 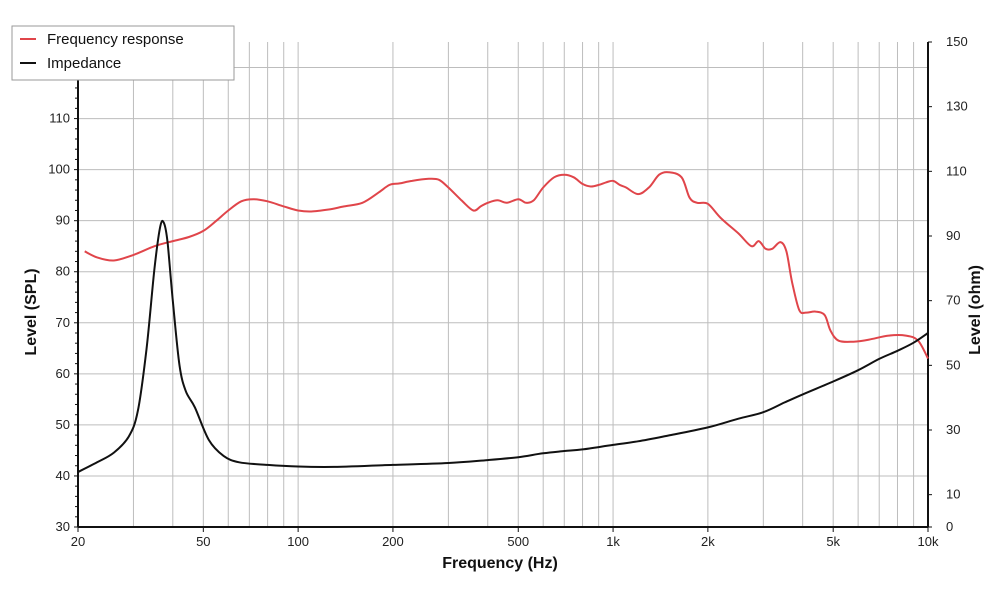 I want to click on left-tick-label: 60, so click(x=63, y=373).